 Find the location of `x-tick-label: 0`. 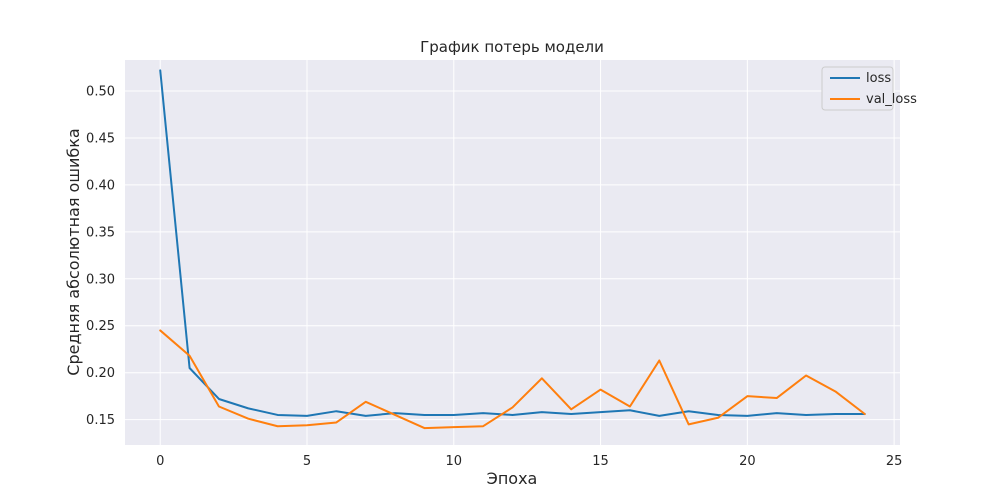

x-tick-label: 0 is located at coordinates (160, 461).